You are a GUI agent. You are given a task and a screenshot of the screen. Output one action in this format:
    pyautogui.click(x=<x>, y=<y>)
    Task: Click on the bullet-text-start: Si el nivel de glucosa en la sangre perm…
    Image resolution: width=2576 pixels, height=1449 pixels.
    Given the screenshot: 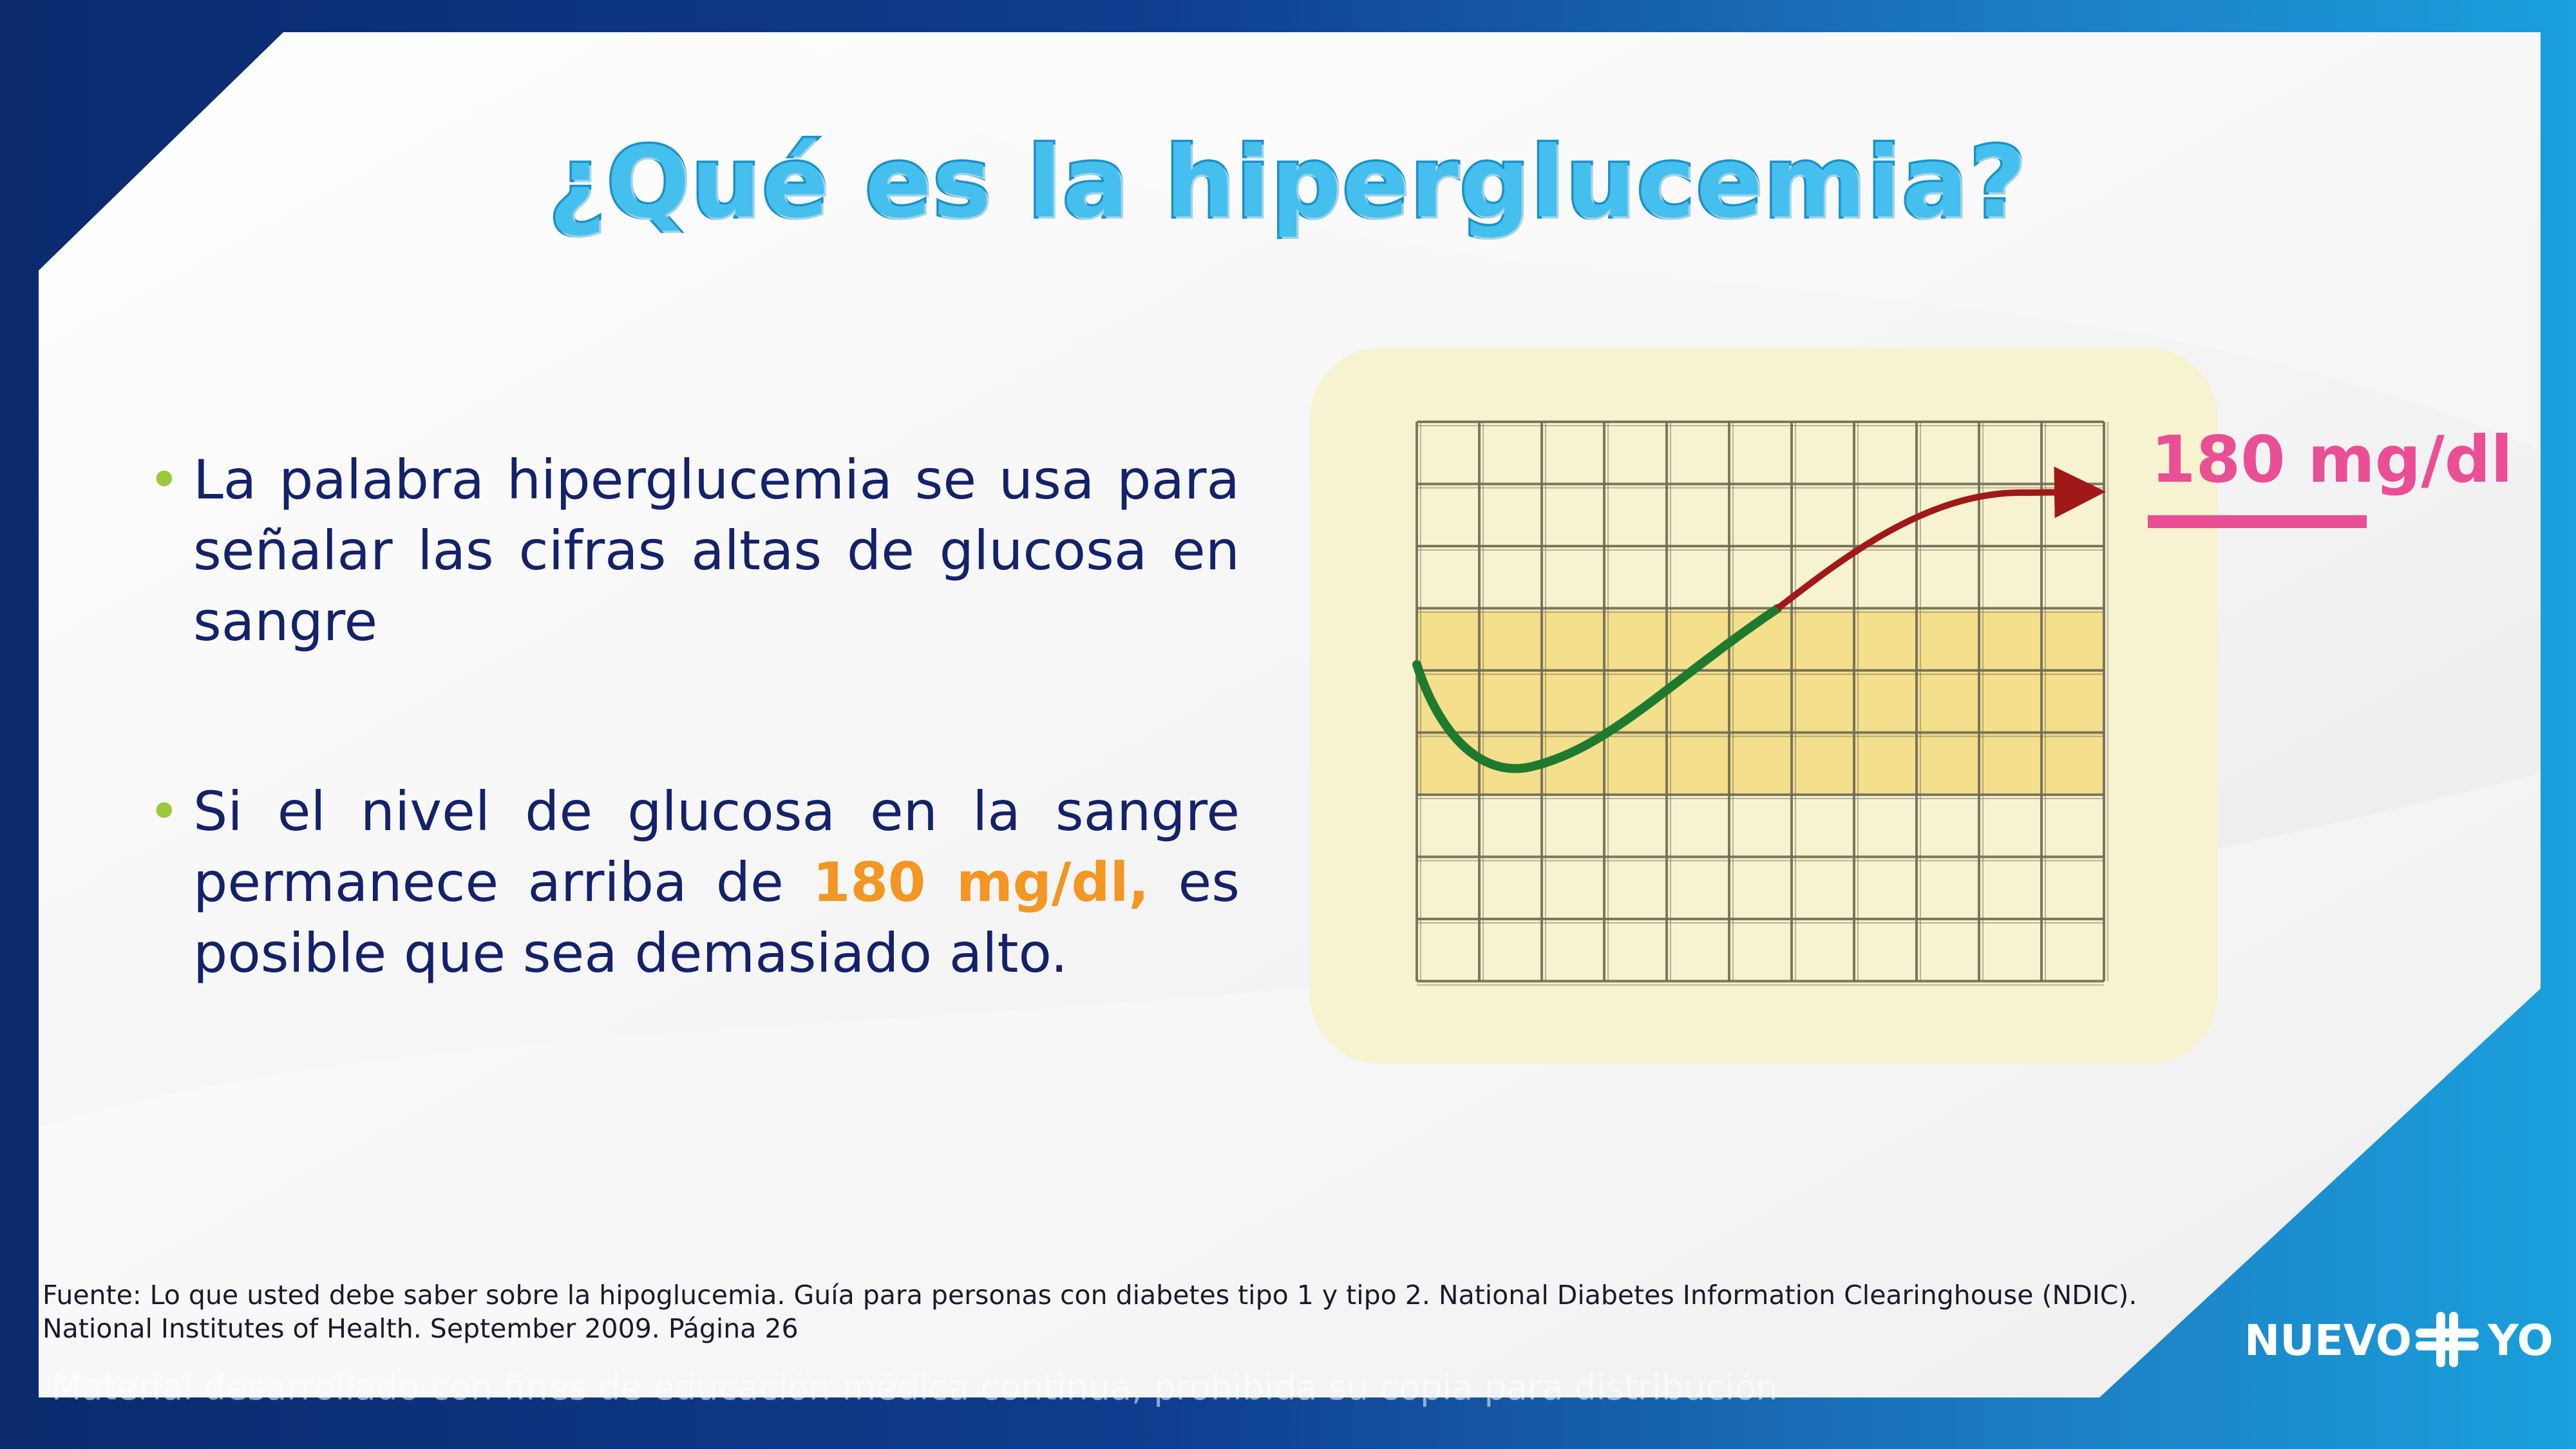 What is the action you would take?
    pyautogui.click(x=716, y=847)
    